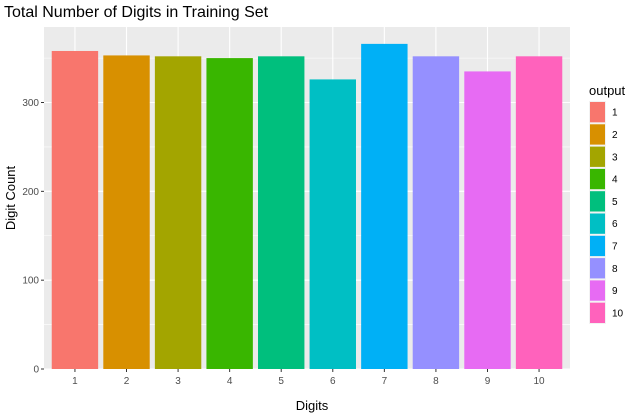  I want to click on x-axis: 1 2 3 4 5 6 7 8 9 10, so click(308, 378).